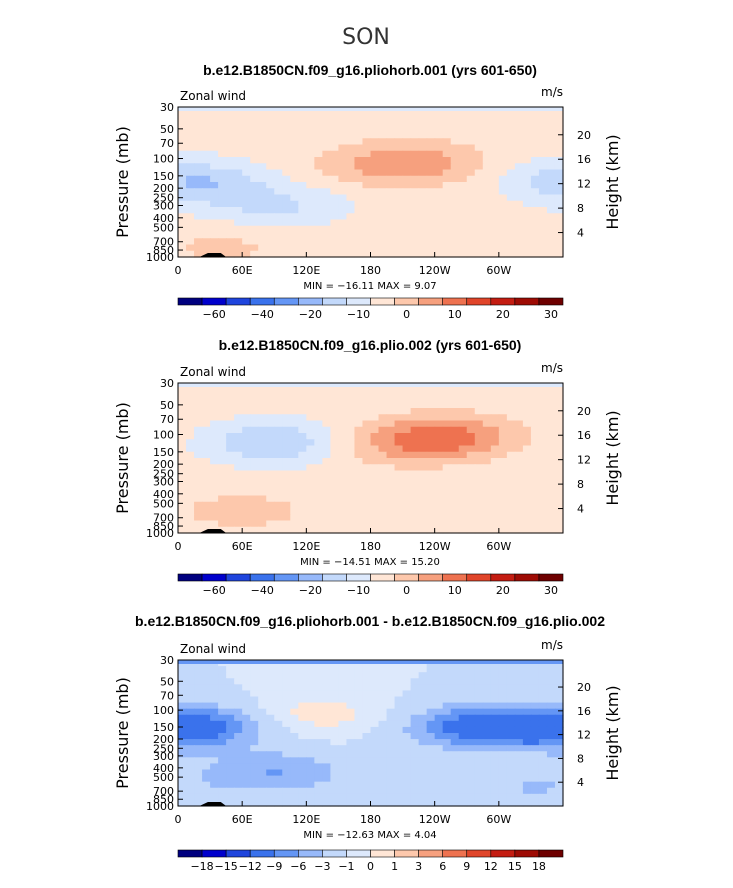 This screenshot has height=888, width=733. I want to click on height-tick-label: 12, so click(584, 184).